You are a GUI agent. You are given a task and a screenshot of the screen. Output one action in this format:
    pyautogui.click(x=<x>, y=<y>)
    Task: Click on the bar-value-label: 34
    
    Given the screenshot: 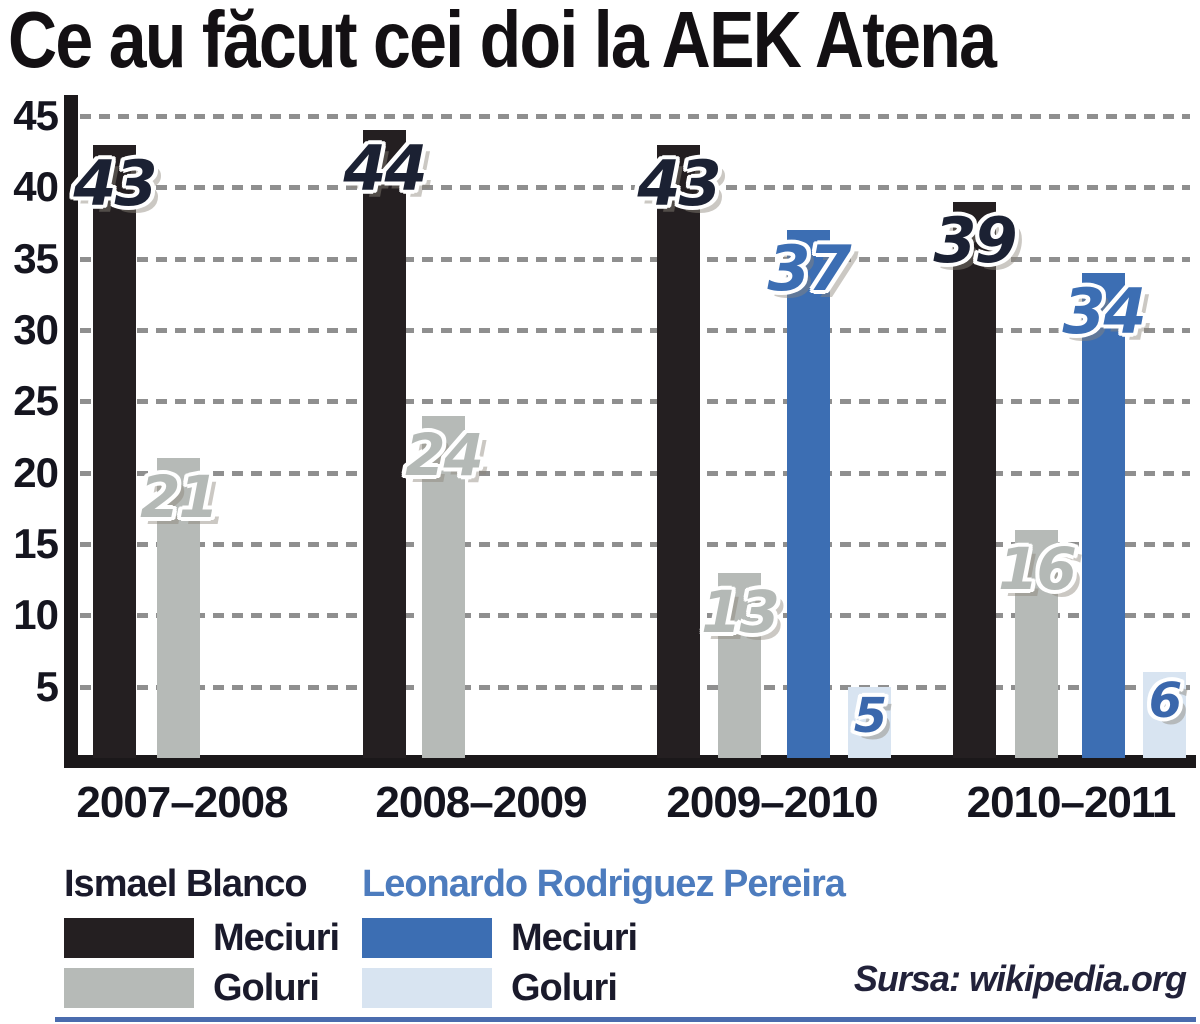 What is the action you would take?
    pyautogui.click(x=1104, y=311)
    